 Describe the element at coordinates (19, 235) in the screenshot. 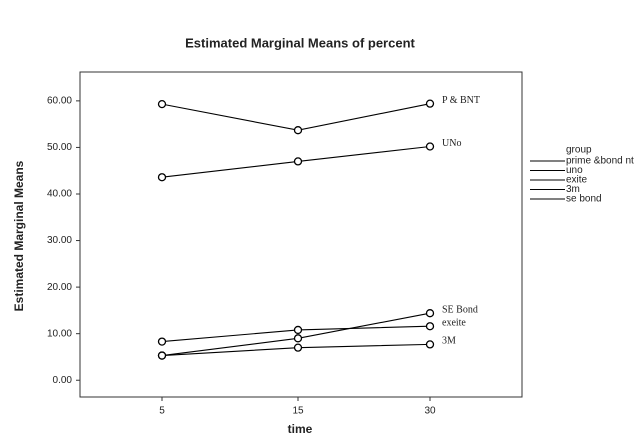

I see `y-axis-label: Estimated Marginal Means` at that location.